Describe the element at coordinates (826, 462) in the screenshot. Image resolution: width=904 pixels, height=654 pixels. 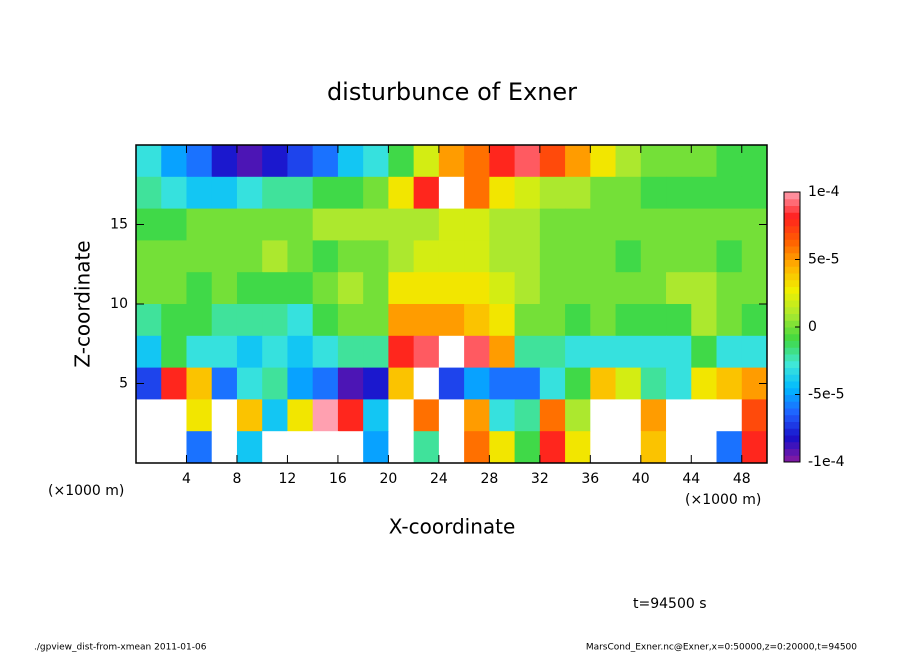
I see `colorbar-tick-label: -1e-4` at that location.